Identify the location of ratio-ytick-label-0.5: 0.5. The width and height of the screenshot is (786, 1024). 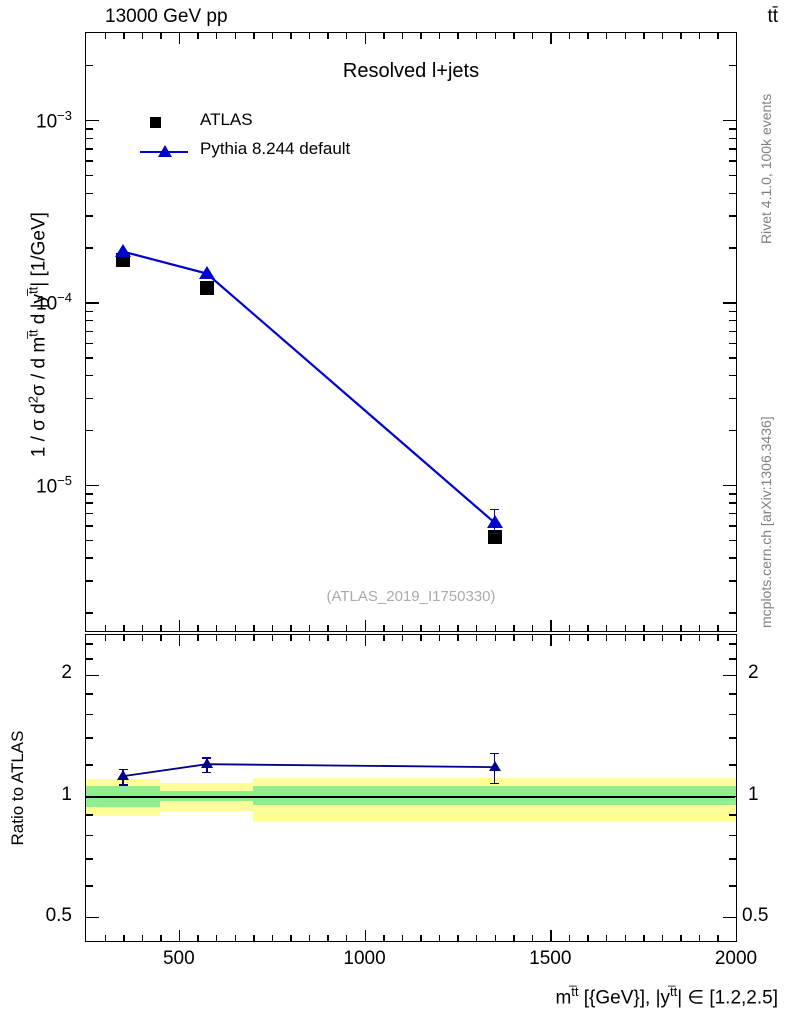
(58, 915).